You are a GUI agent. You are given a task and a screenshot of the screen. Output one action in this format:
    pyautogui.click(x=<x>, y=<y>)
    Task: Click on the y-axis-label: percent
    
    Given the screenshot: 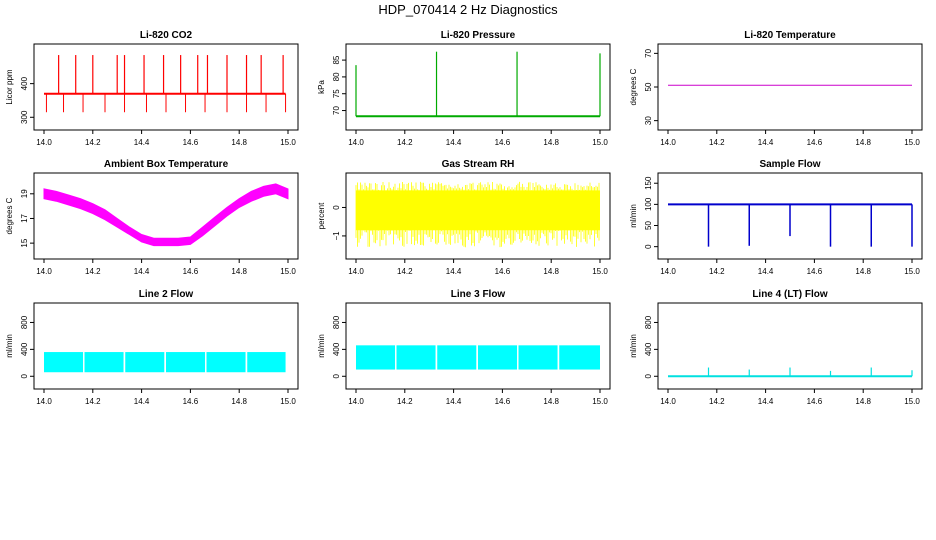 What is the action you would take?
    pyautogui.click(x=321, y=215)
    